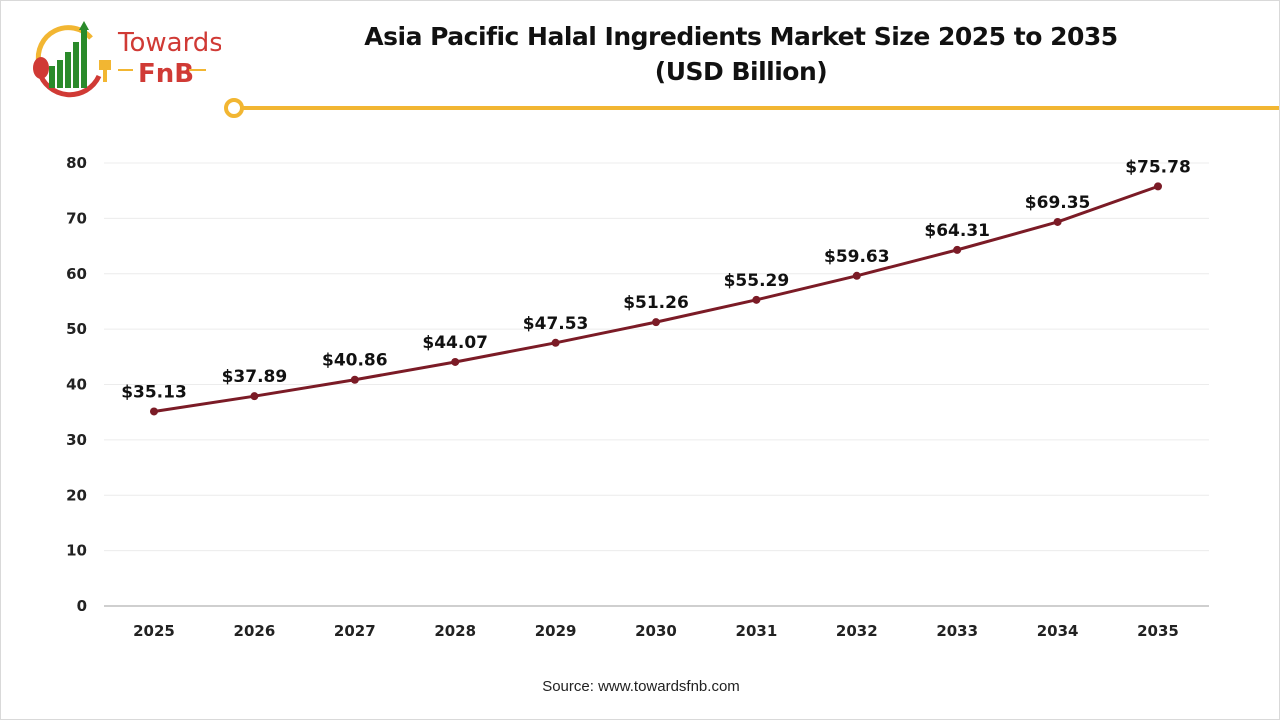  I want to click on y-tick-label: 80, so click(76, 163).